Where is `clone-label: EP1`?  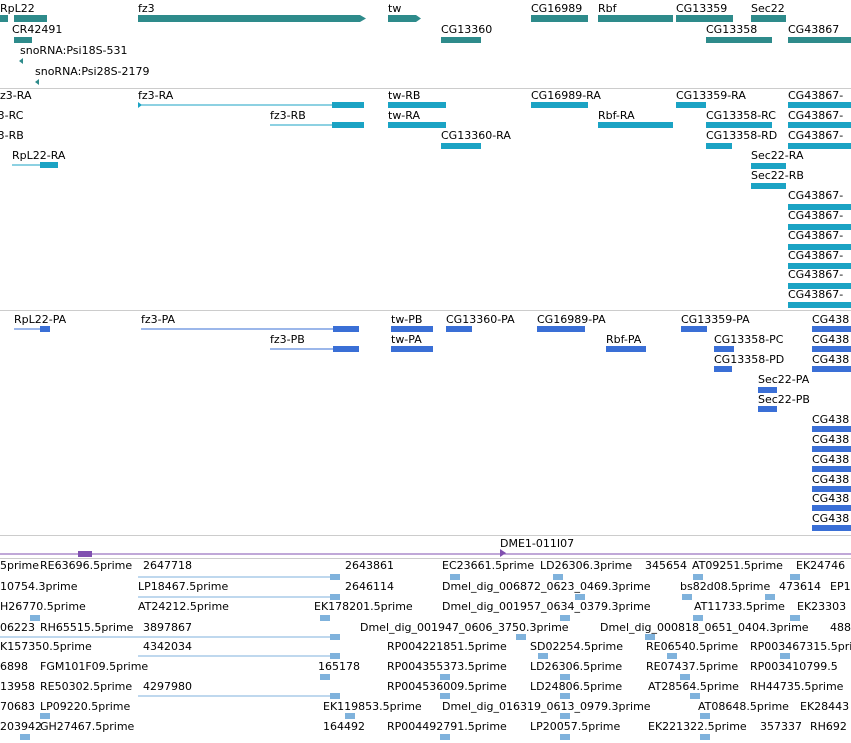
clone-label: EP1 is located at coordinates (840, 586).